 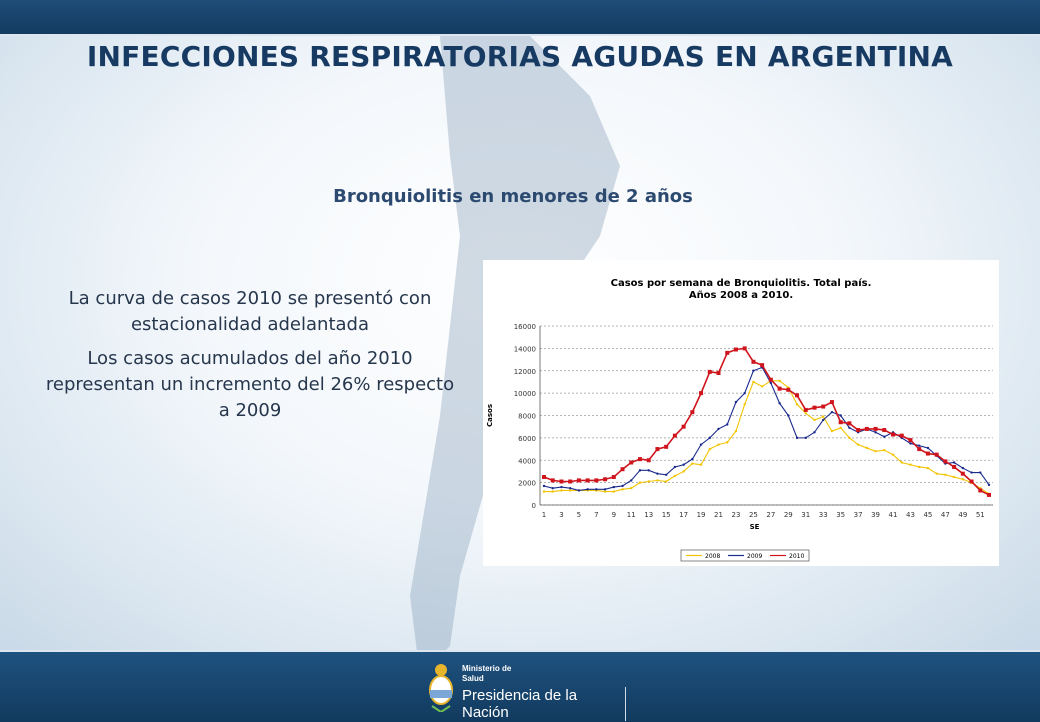 What do you see at coordinates (579, 515) in the screenshot?
I see `x-tick-label: 5` at bounding box center [579, 515].